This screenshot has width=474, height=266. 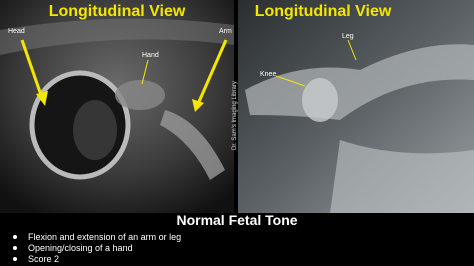 I want to click on caption-title: Normal Fetal Tone, so click(x=236, y=220).